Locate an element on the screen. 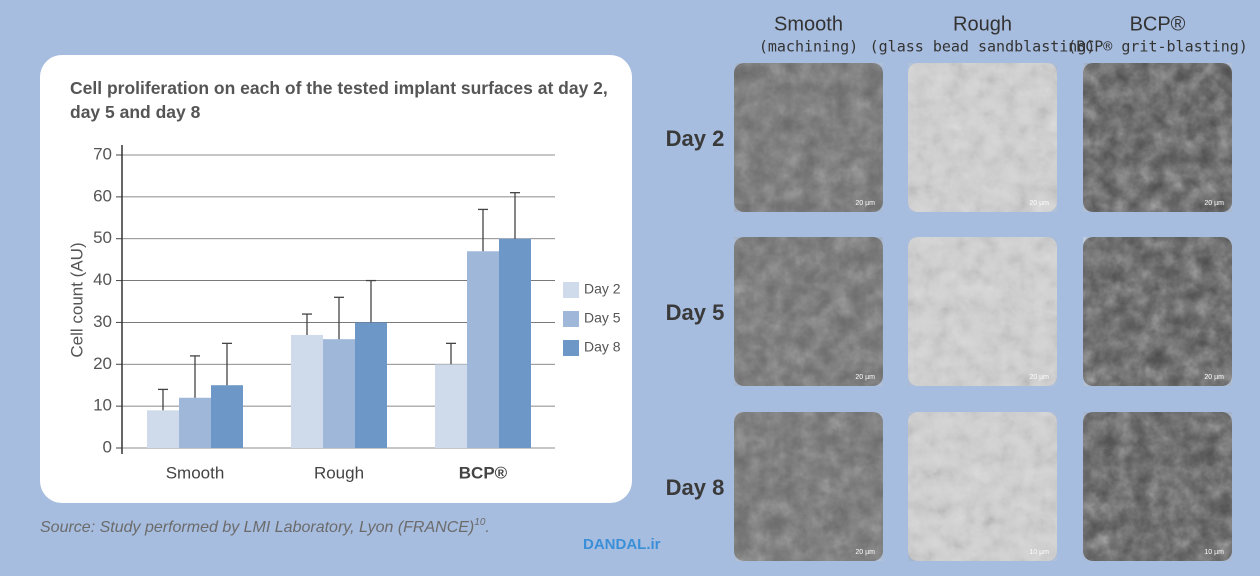  row-label: Day 8 is located at coordinates (695, 487).